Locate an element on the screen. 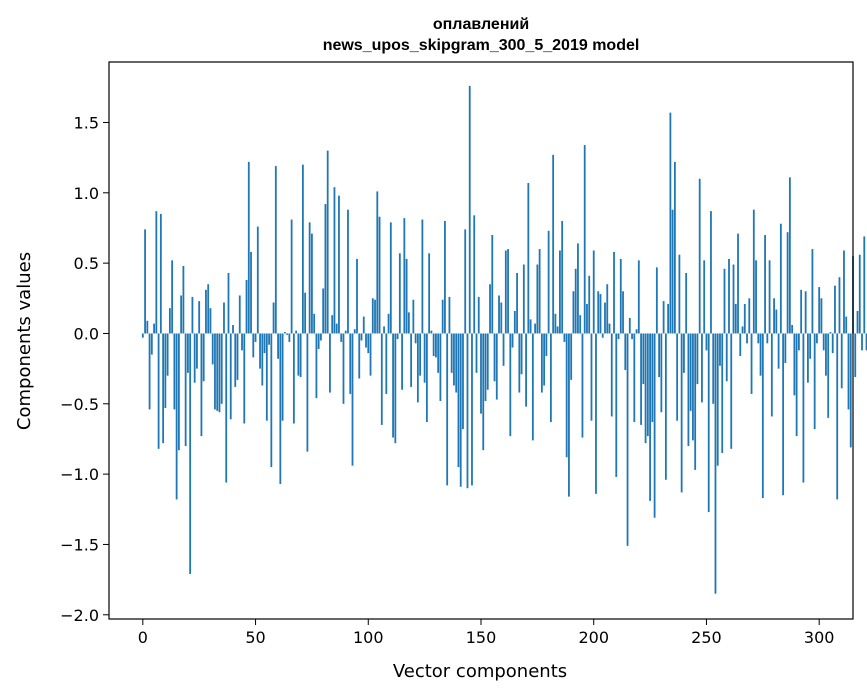 The width and height of the screenshot is (867, 696). chart-title-line1: оплавлений is located at coordinates (481, 24).